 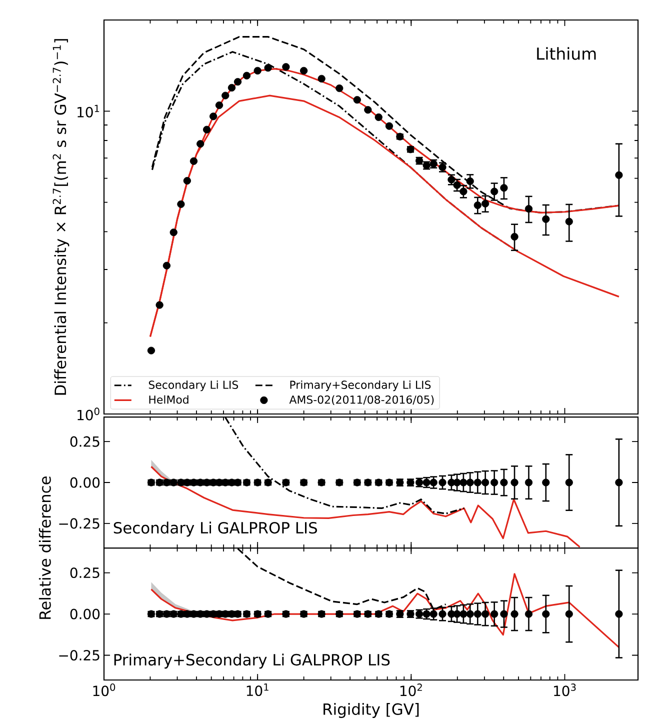 I want to click on x-tick-label: 10$^{1}$, so click(x=257, y=690).